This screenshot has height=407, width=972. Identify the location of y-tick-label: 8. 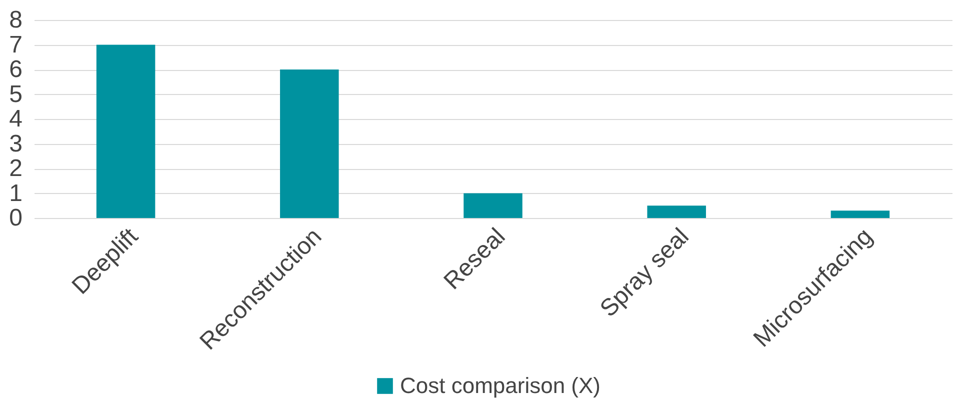
(15, 20).